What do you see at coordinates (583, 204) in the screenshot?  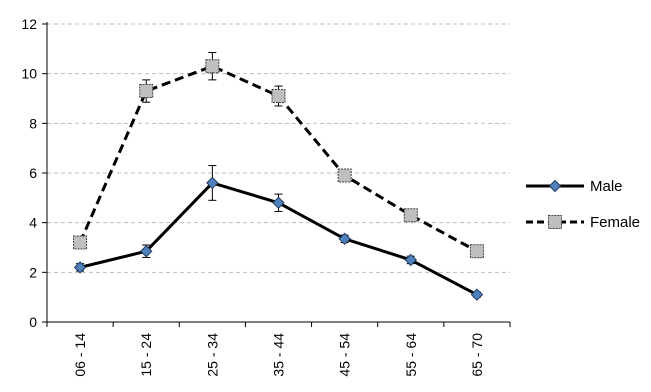 I see `legend: Male Female` at bounding box center [583, 204].